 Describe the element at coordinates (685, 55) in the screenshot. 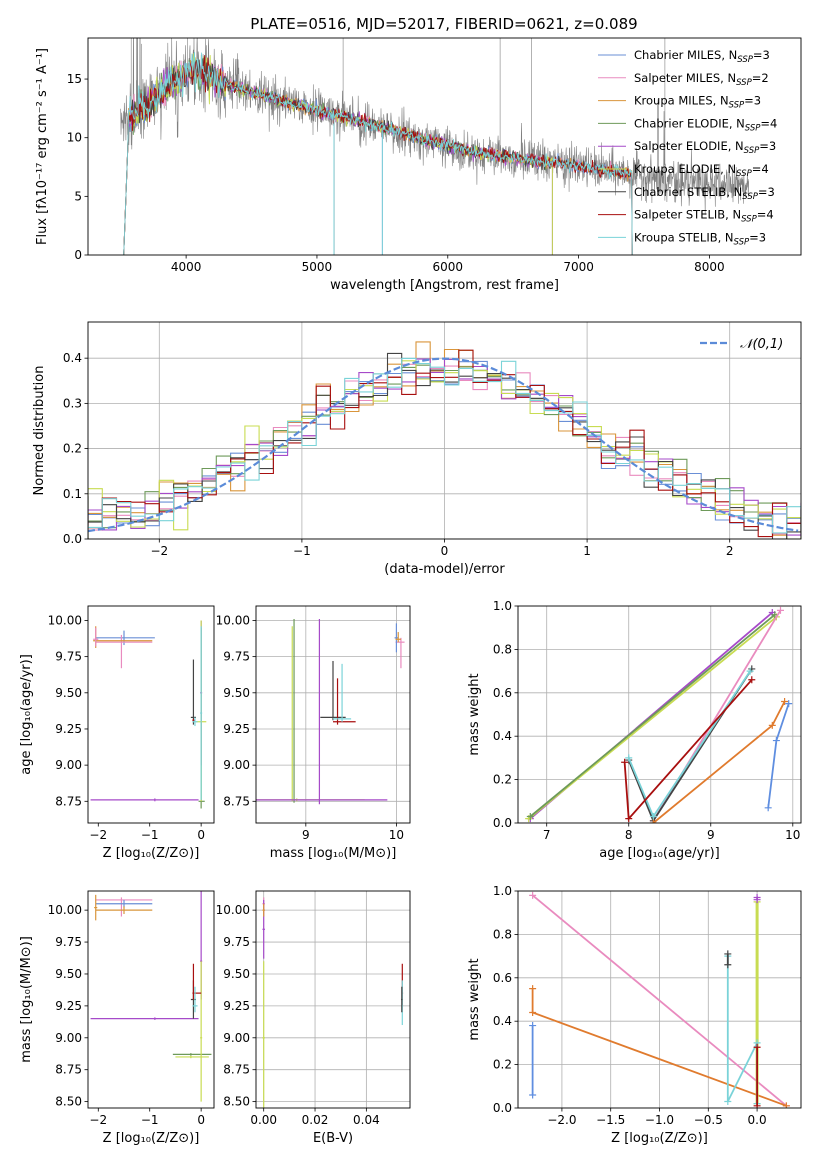

I see `legend-name: Chabrier MILES, N` at that location.